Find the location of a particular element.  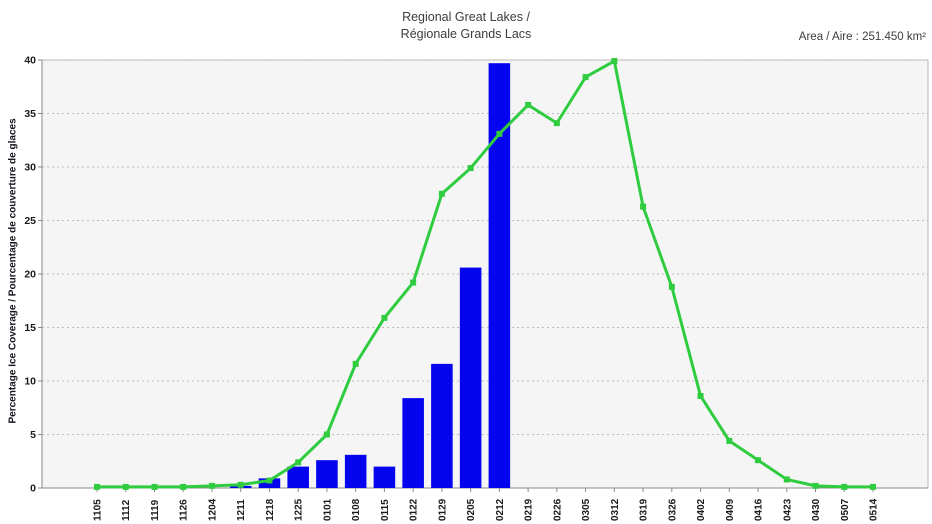

x-tick-label: 0409 is located at coordinates (730, 509).